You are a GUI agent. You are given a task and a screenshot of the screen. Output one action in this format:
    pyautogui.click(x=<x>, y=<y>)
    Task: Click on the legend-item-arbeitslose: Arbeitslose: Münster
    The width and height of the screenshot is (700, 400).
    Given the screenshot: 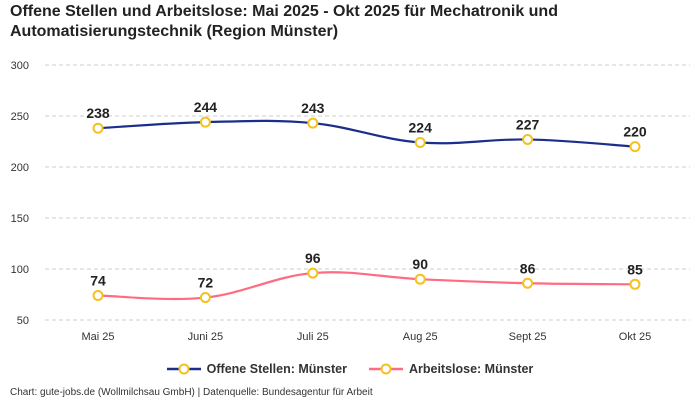 What is the action you would take?
    pyautogui.click(x=451, y=369)
    